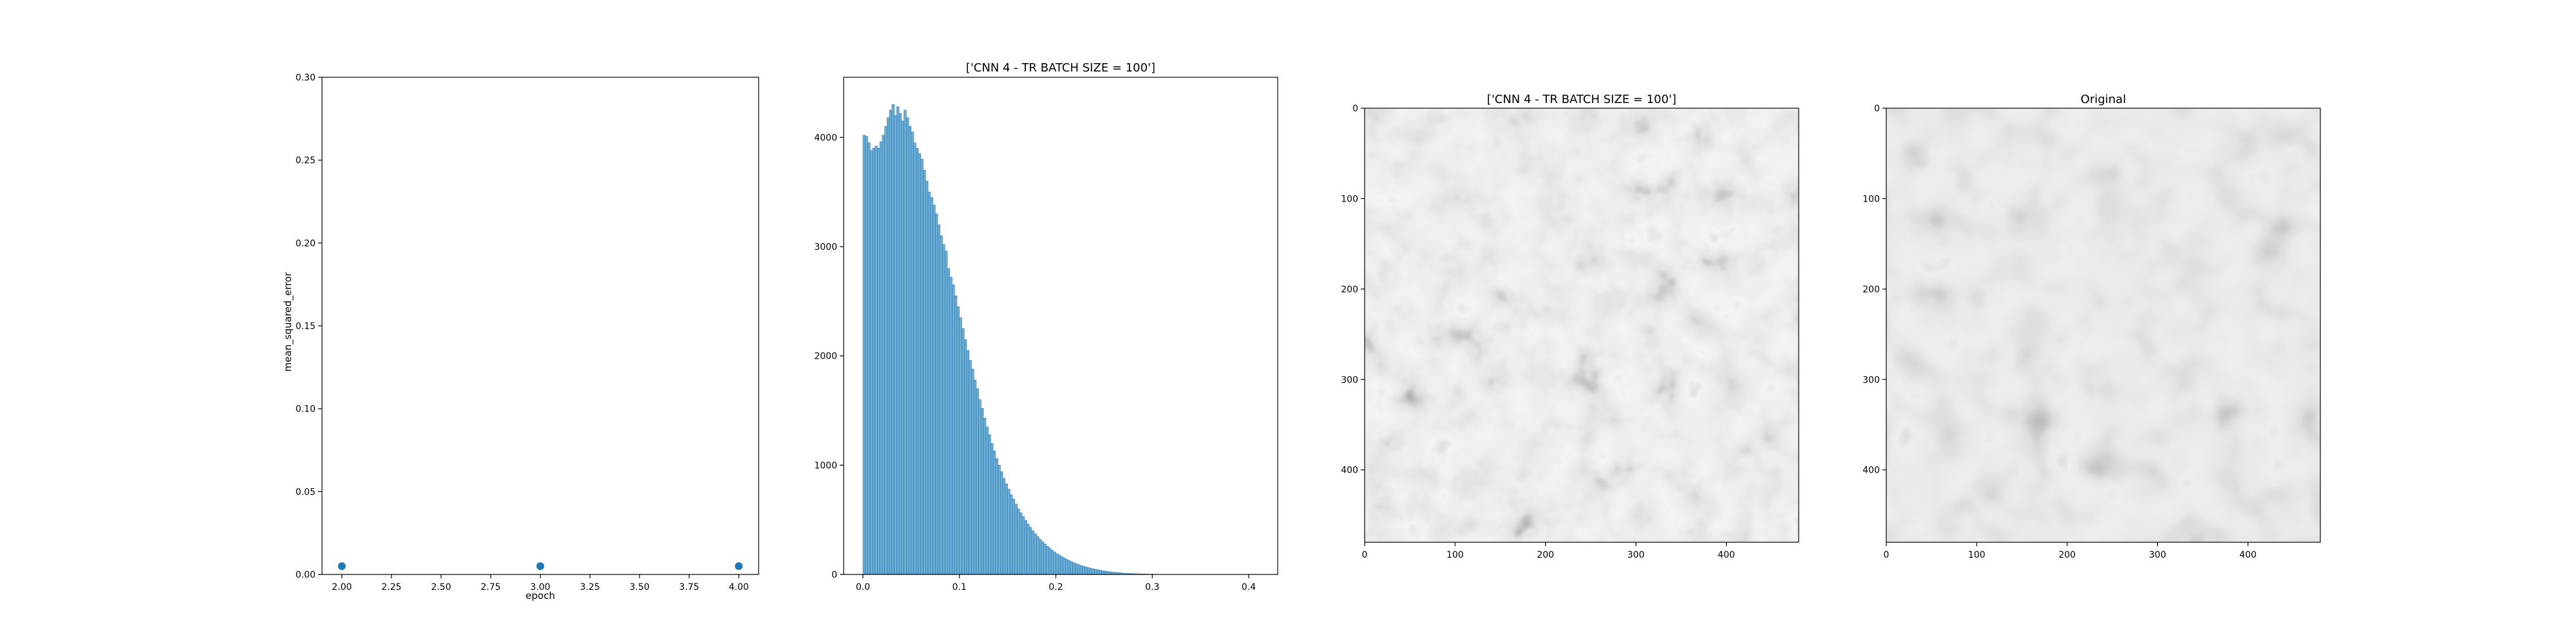 The image size is (2576, 644). What do you see at coordinates (1249, 587) in the screenshot?
I see `x-tick-label: 0.4` at bounding box center [1249, 587].